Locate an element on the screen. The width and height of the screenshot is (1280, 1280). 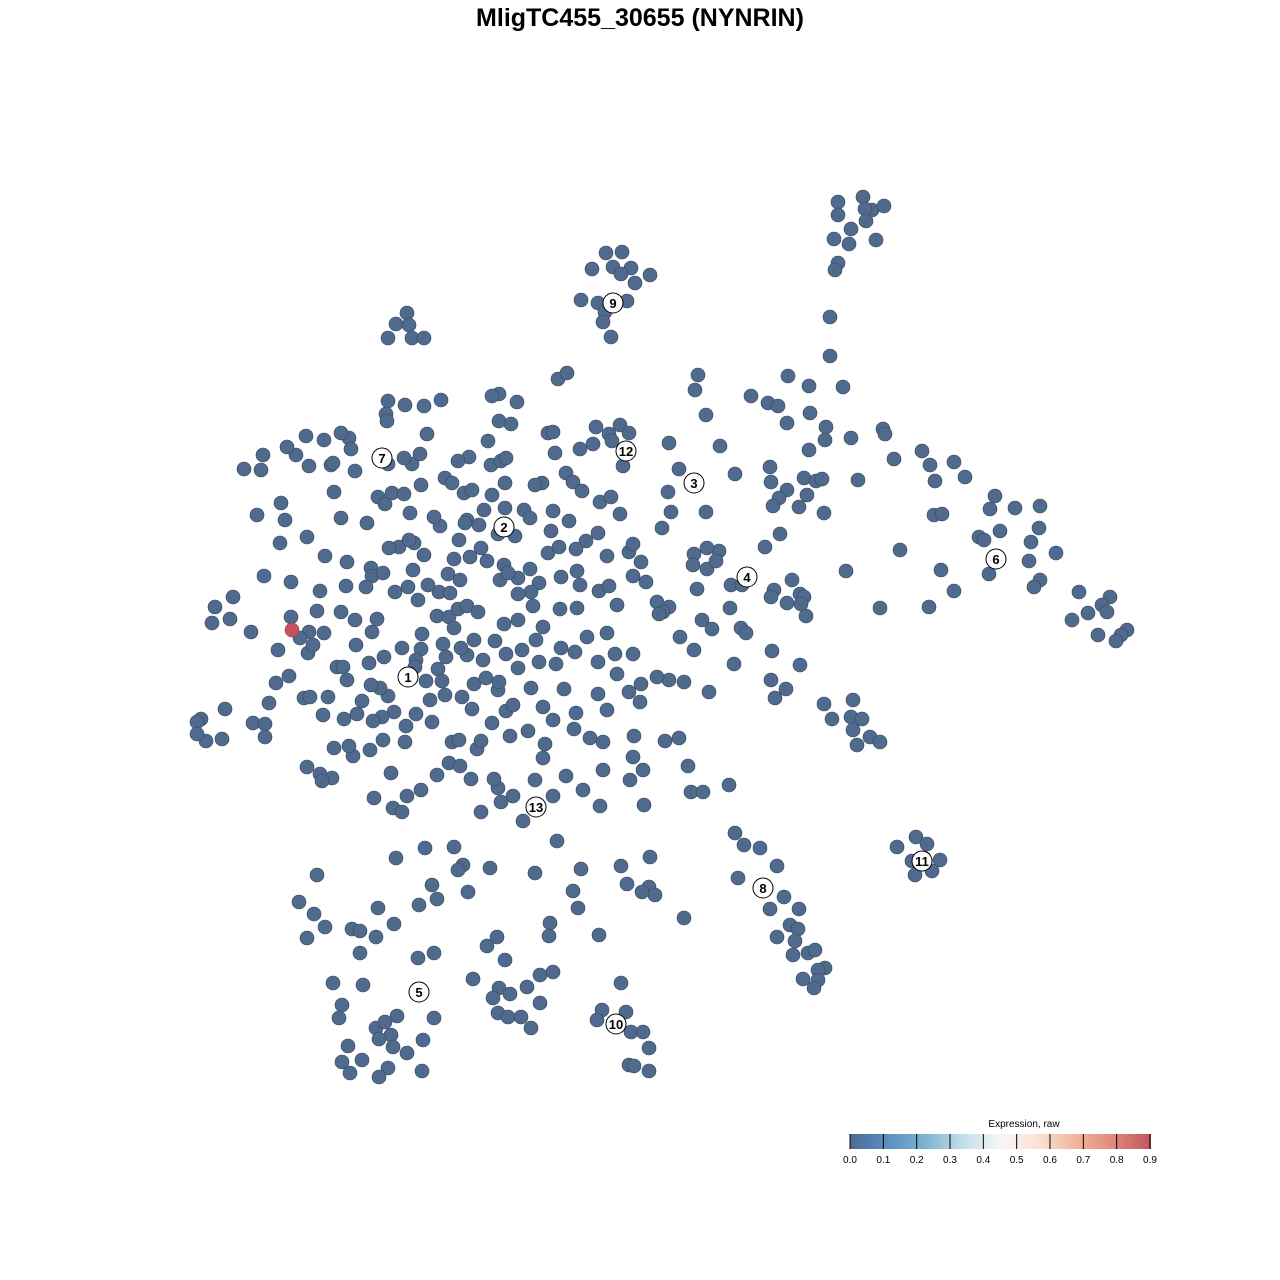
cluster-label: 4 is located at coordinates (747, 577).